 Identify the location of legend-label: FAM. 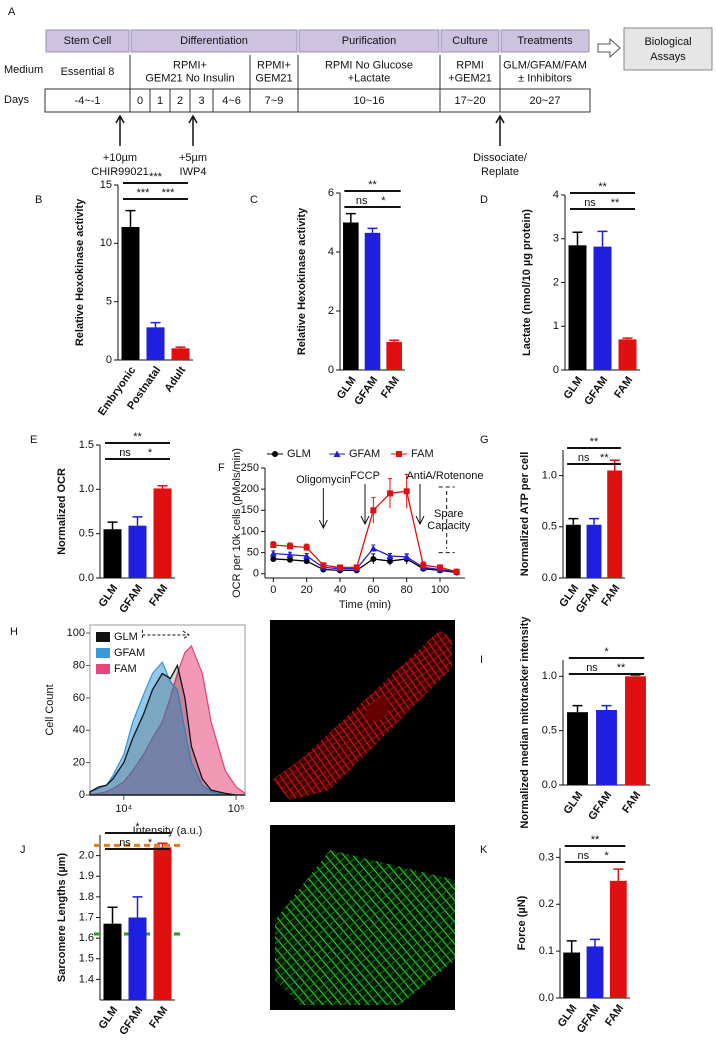
(125, 669).